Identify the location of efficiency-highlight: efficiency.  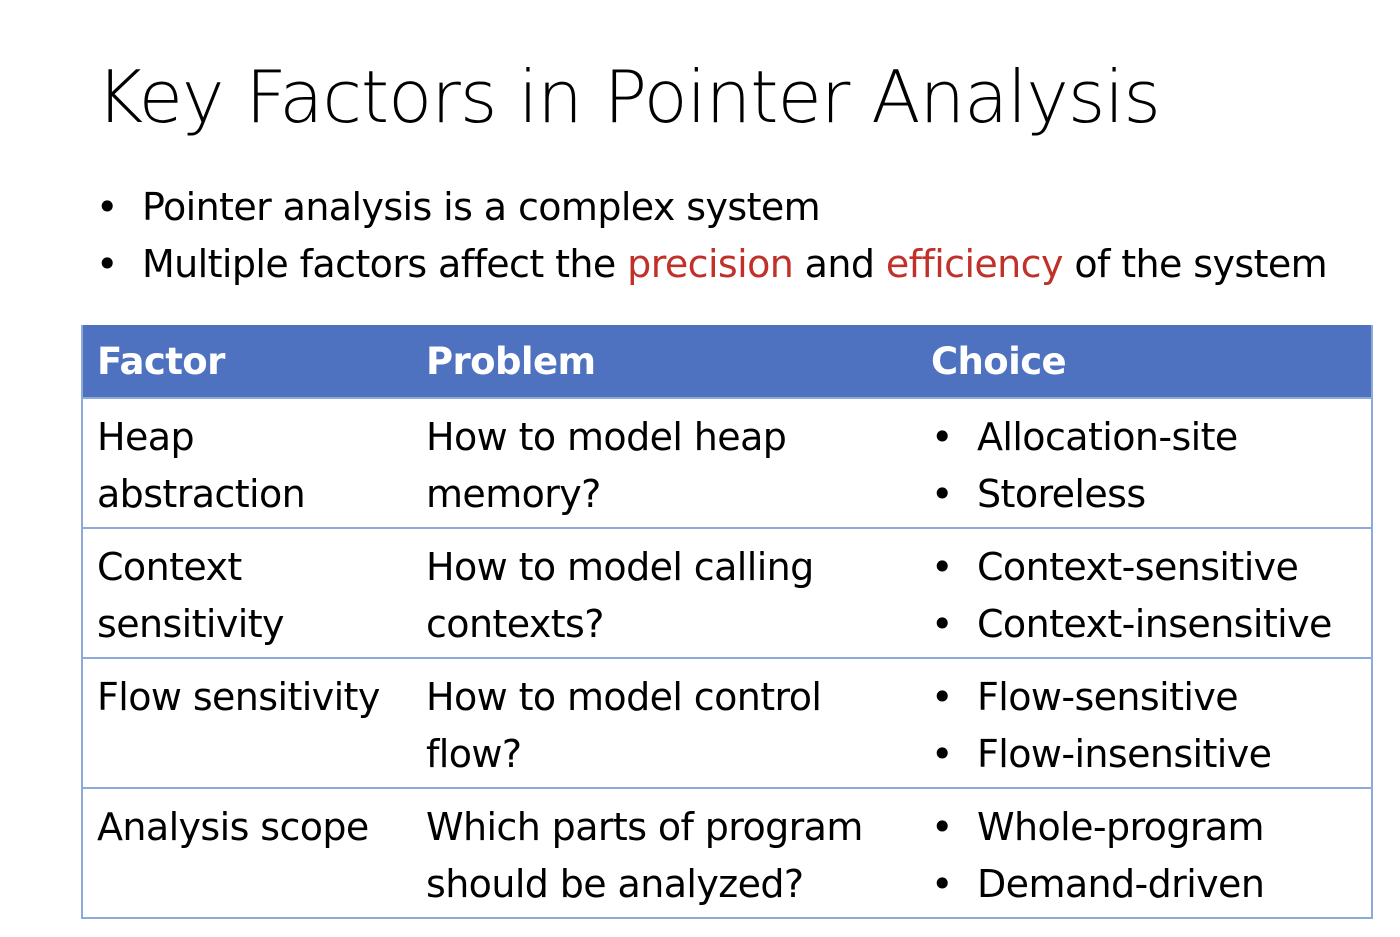
(974, 264).